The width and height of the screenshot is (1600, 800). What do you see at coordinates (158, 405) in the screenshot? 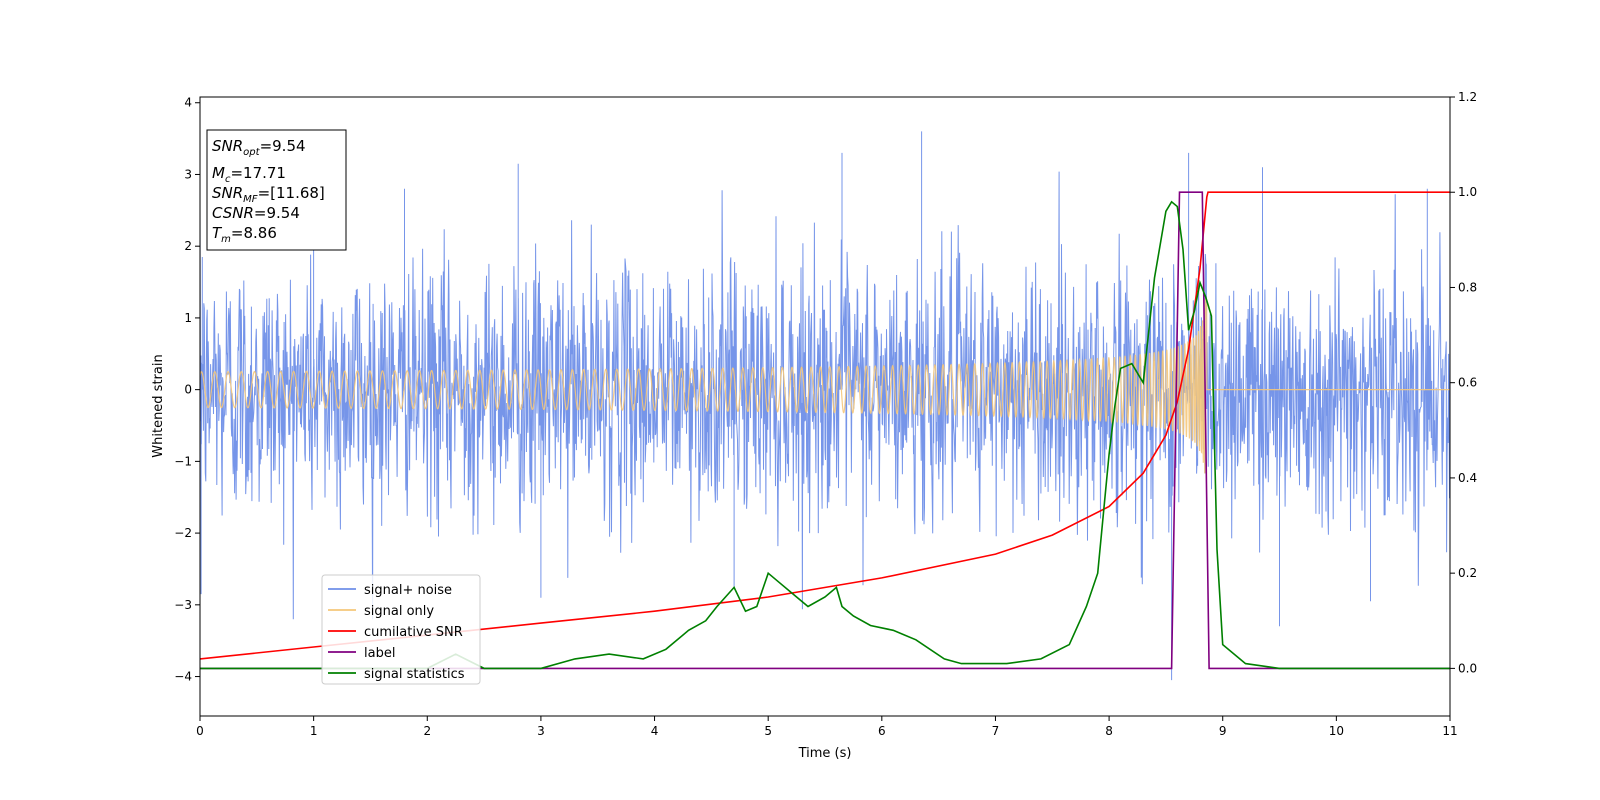
I see `y-axis-label: Whitened strain` at bounding box center [158, 405].